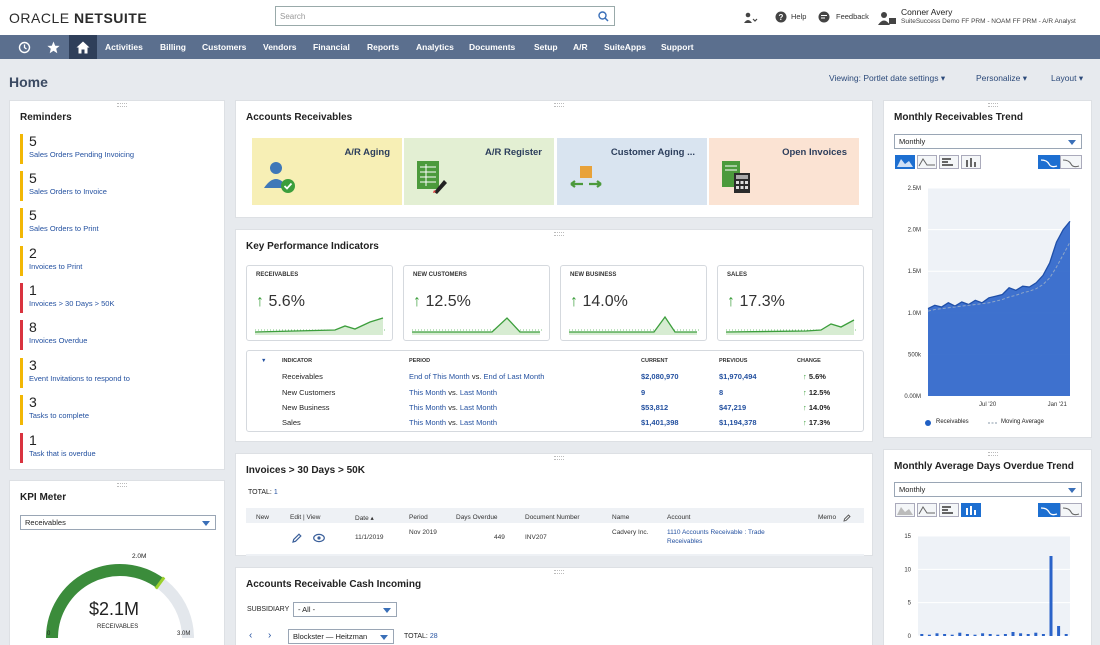  I want to click on reminder-item: 2 Invoices to Print, so click(110, 261).